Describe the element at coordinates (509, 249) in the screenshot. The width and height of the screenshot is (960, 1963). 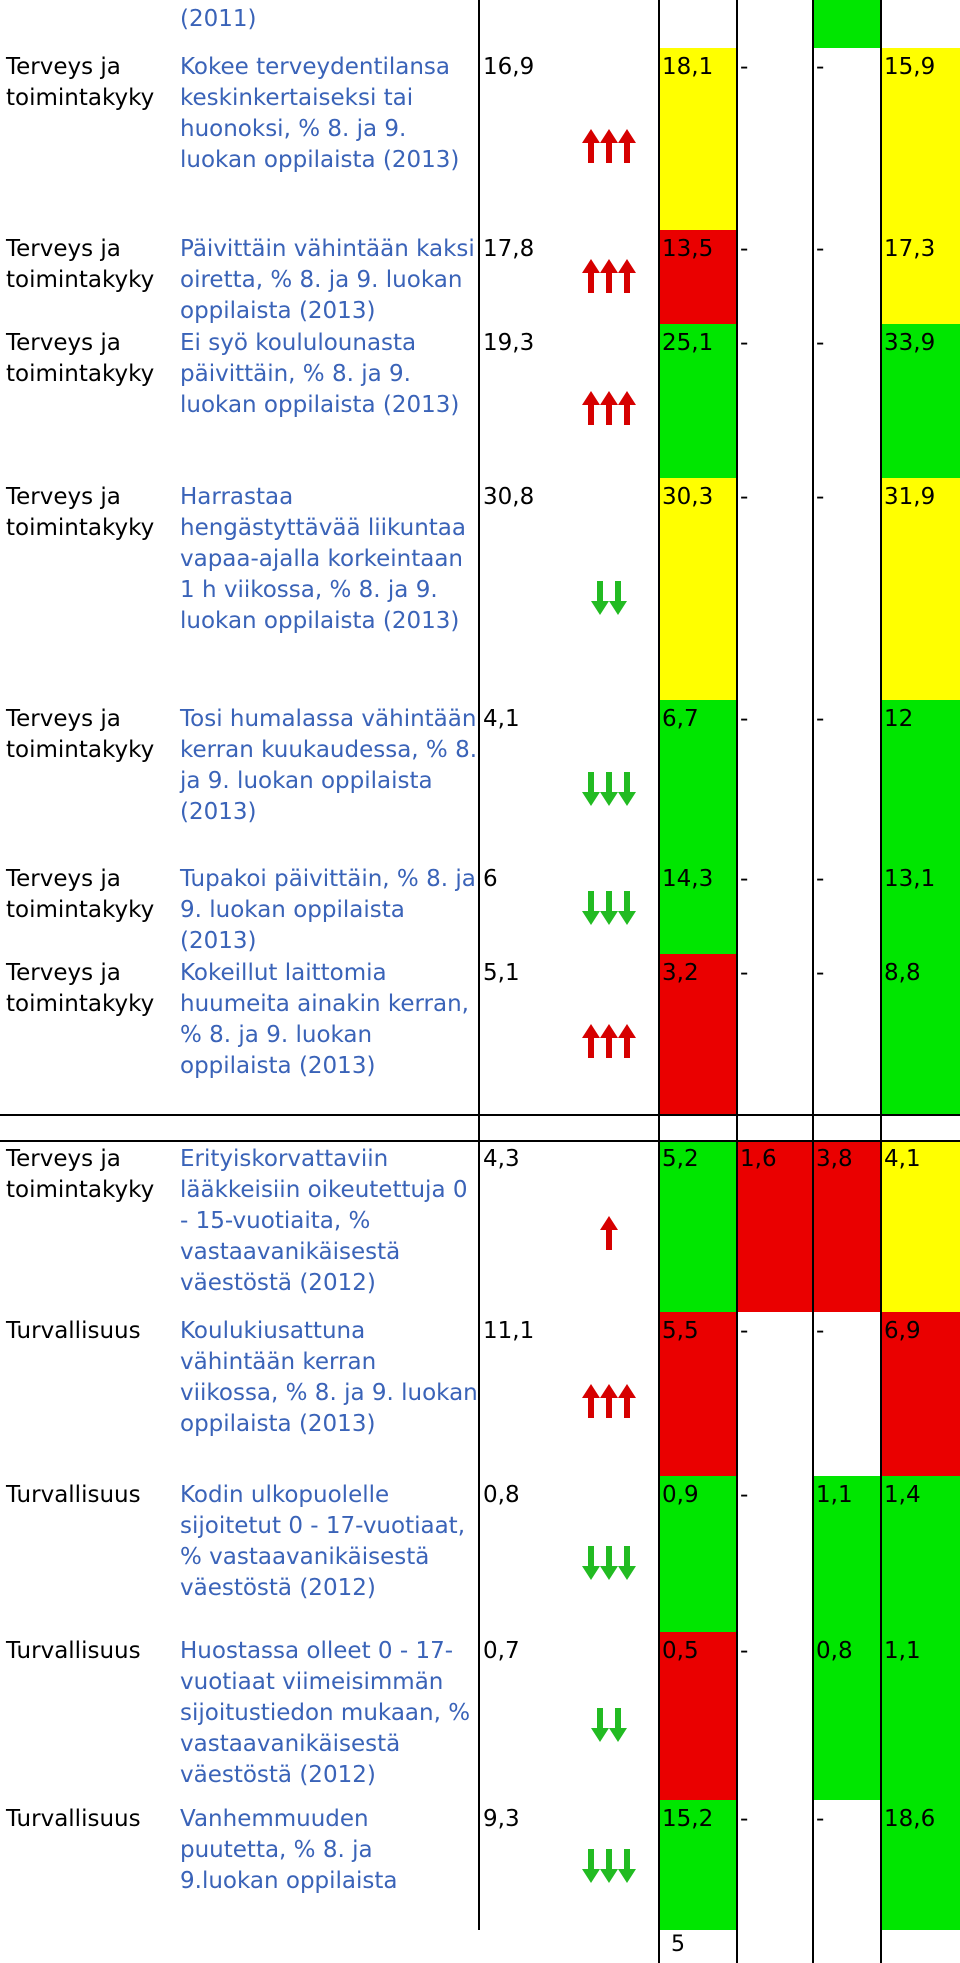
I see `indicator-value: 17,8` at that location.